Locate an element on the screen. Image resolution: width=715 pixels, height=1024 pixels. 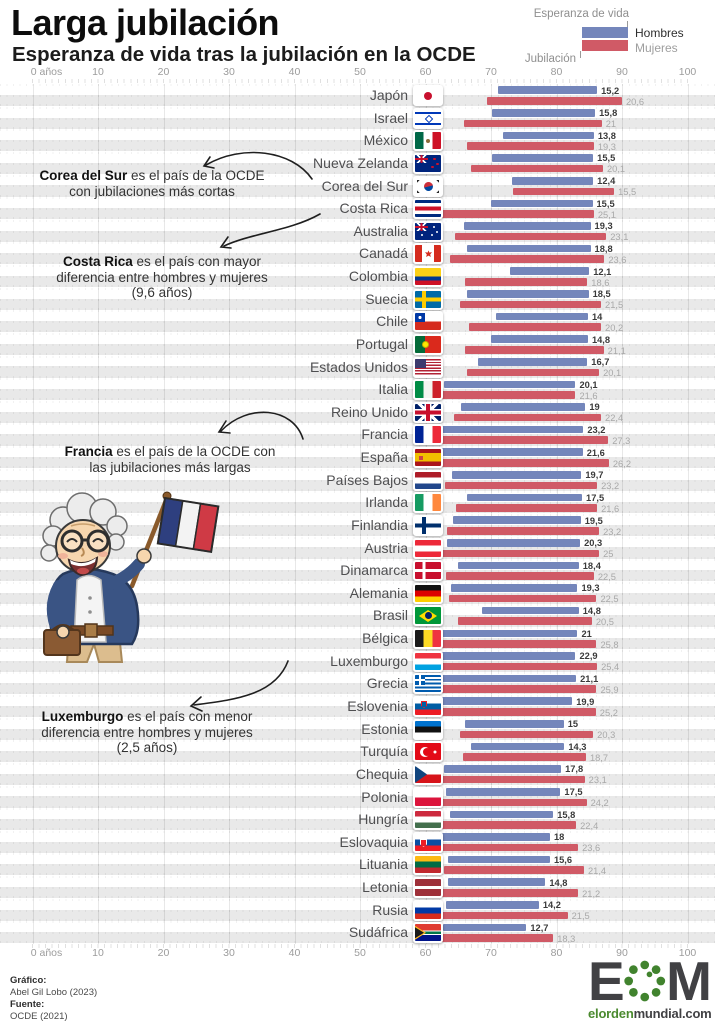
women-value-label: 21,6 is located at coordinates (610, 508).